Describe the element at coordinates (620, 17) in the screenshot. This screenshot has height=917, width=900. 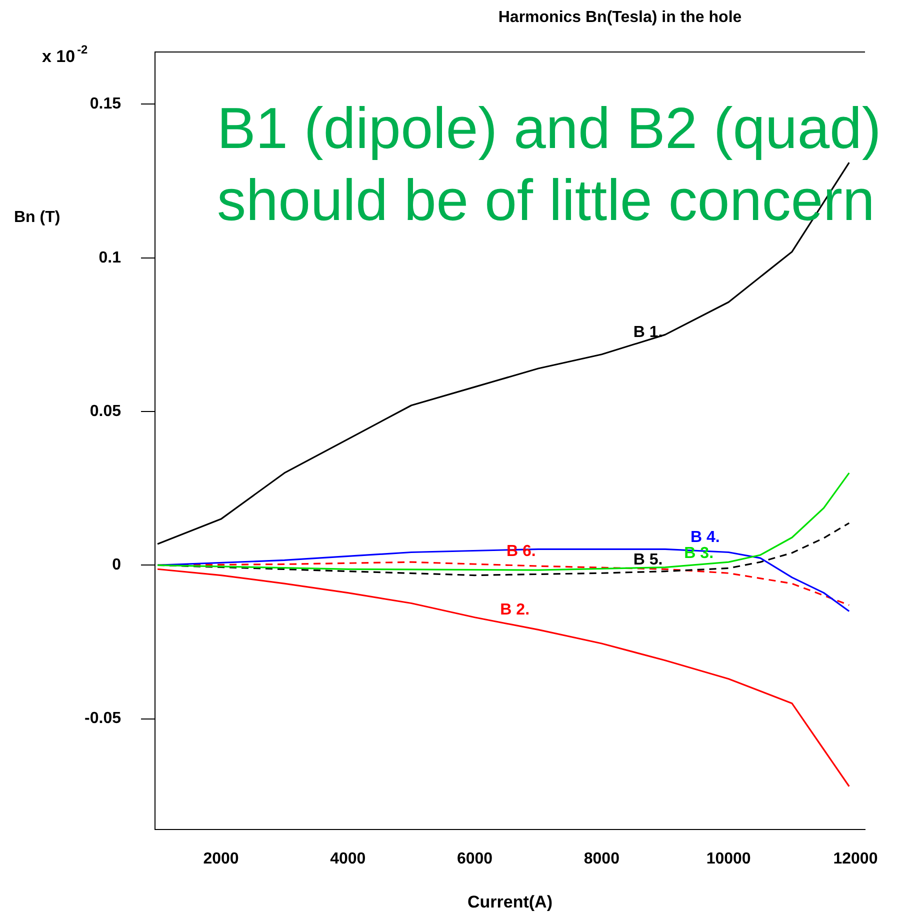
I see `chart-title: Harmonics Bn(Tesla) in the hole` at that location.